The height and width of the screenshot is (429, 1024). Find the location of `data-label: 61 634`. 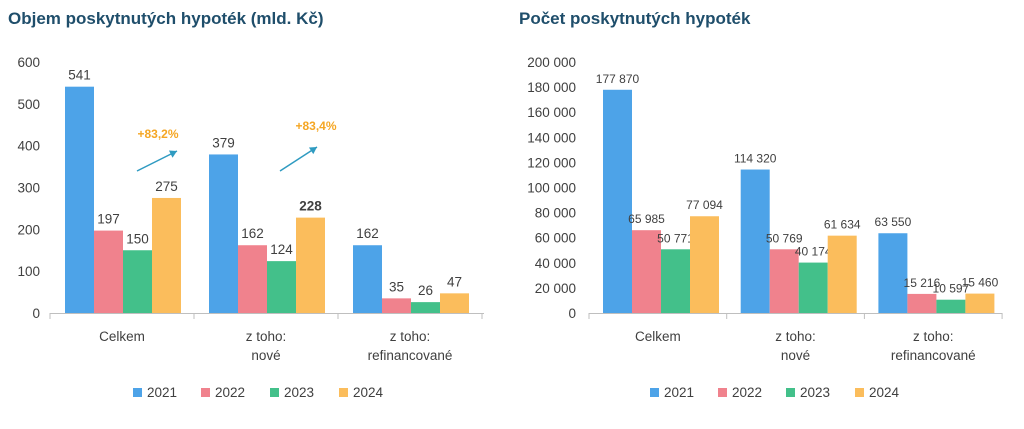

data-label: 61 634 is located at coordinates (842, 225).